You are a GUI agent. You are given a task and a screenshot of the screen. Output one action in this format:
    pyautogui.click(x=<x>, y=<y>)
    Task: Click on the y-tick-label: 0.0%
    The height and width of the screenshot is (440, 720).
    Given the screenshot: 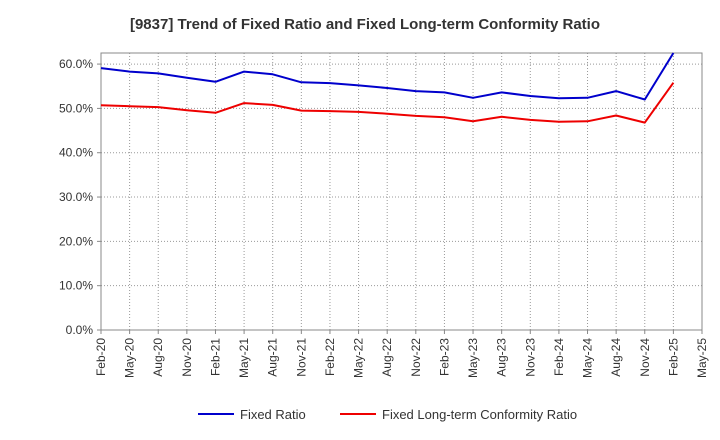 What is the action you would take?
    pyautogui.click(x=80, y=330)
    